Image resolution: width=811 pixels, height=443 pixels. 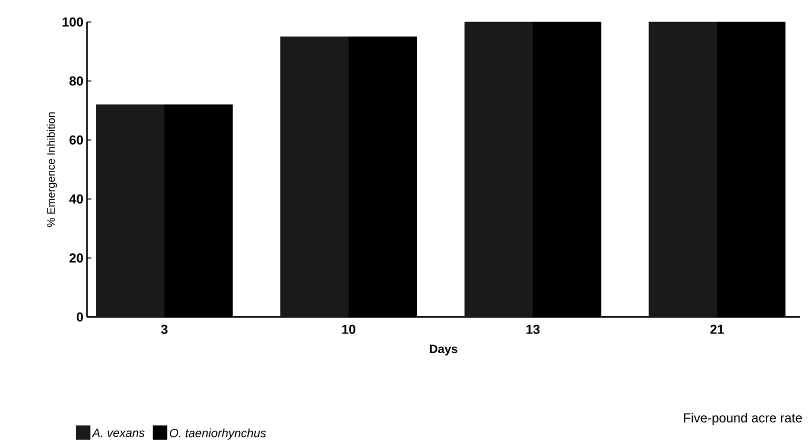 I want to click on y-axis-title: % Emergence Inhibition, so click(x=52, y=169).